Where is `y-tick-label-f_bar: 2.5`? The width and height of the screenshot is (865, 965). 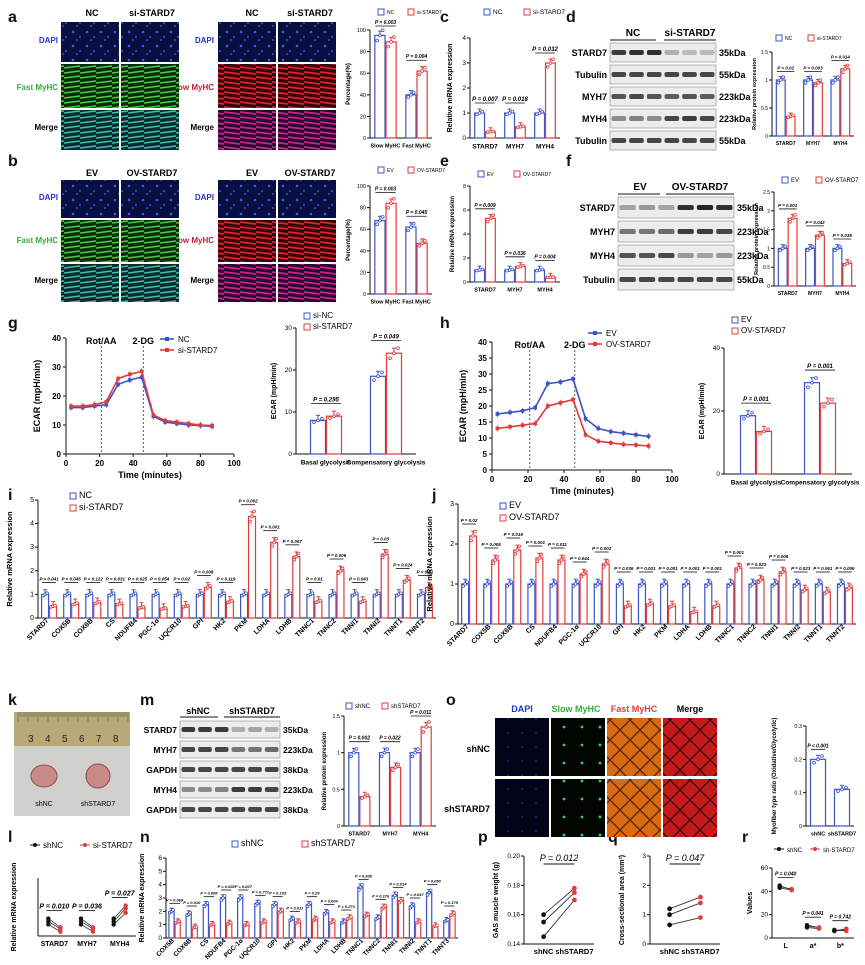
y-tick-label-f_bar: 2.5 is located at coordinates (766, 193).